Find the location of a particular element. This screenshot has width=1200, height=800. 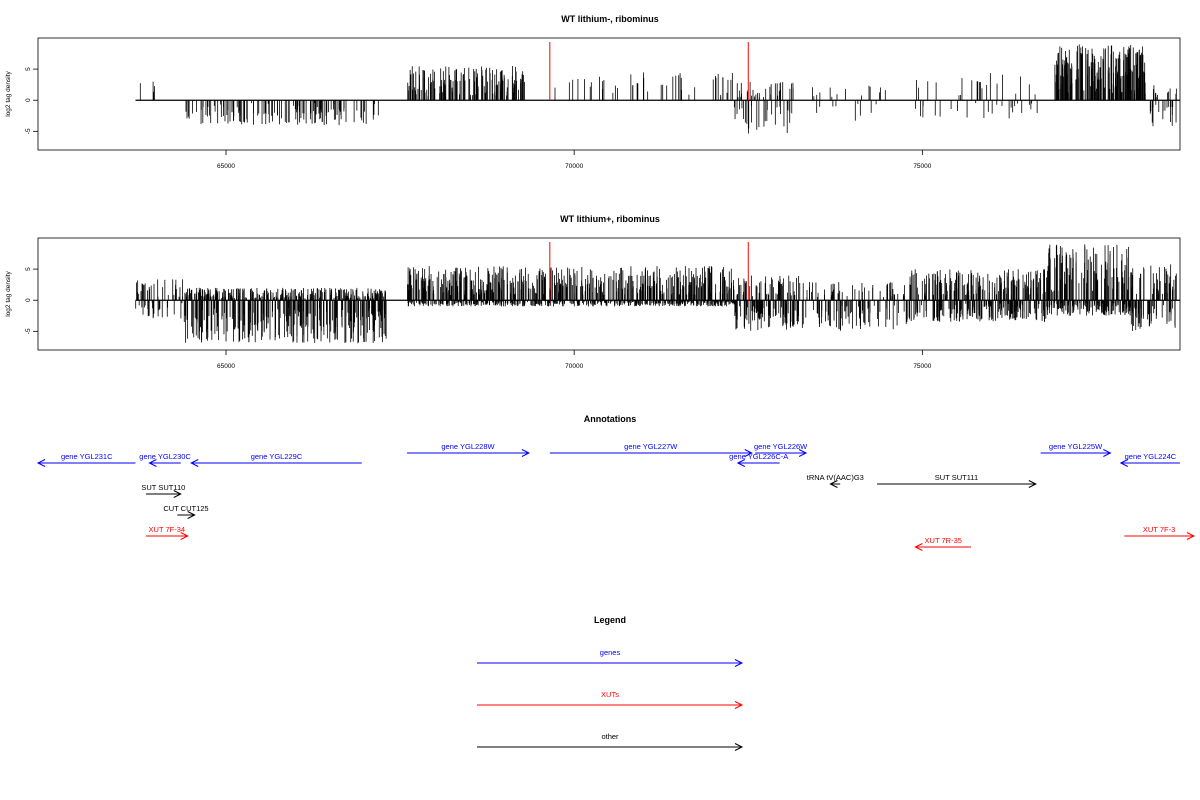

xut-label: XUT 7F-3 is located at coordinates (1159, 529).